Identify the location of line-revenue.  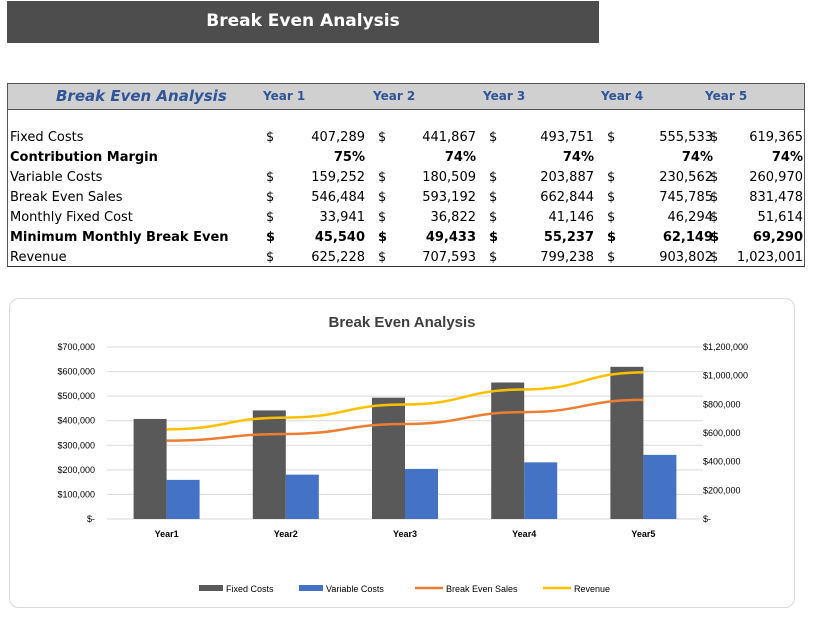
(405, 401).